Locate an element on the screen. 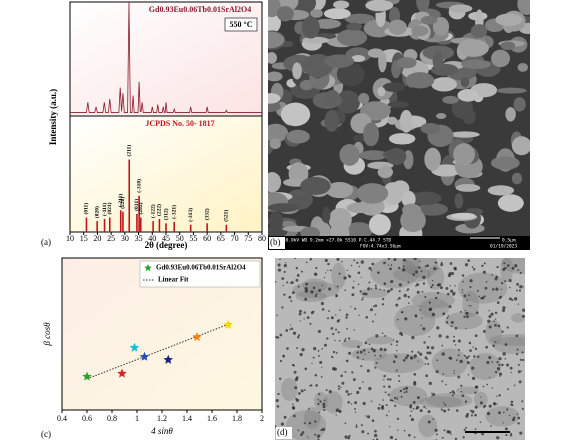  x-tick-label: 0.4 is located at coordinates (62, 418).